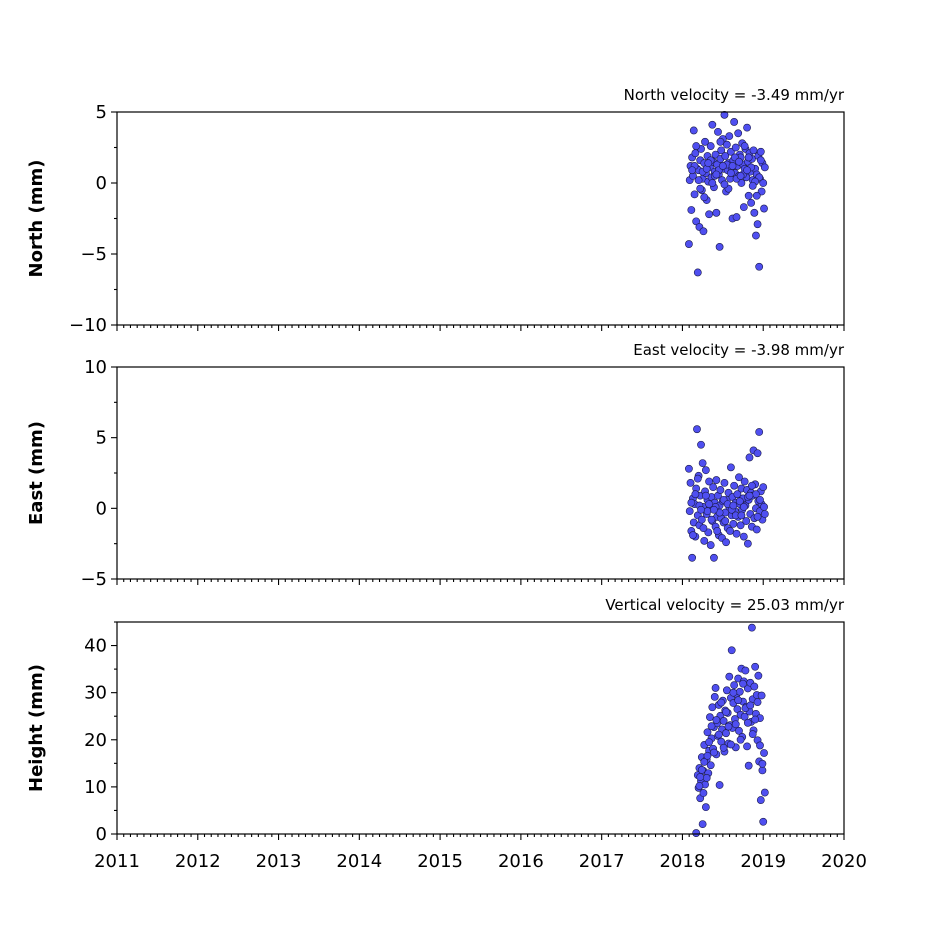 This screenshot has height=942, width=937. What do you see at coordinates (359, 861) in the screenshot?
I see `x-tick-label: 2014` at bounding box center [359, 861].